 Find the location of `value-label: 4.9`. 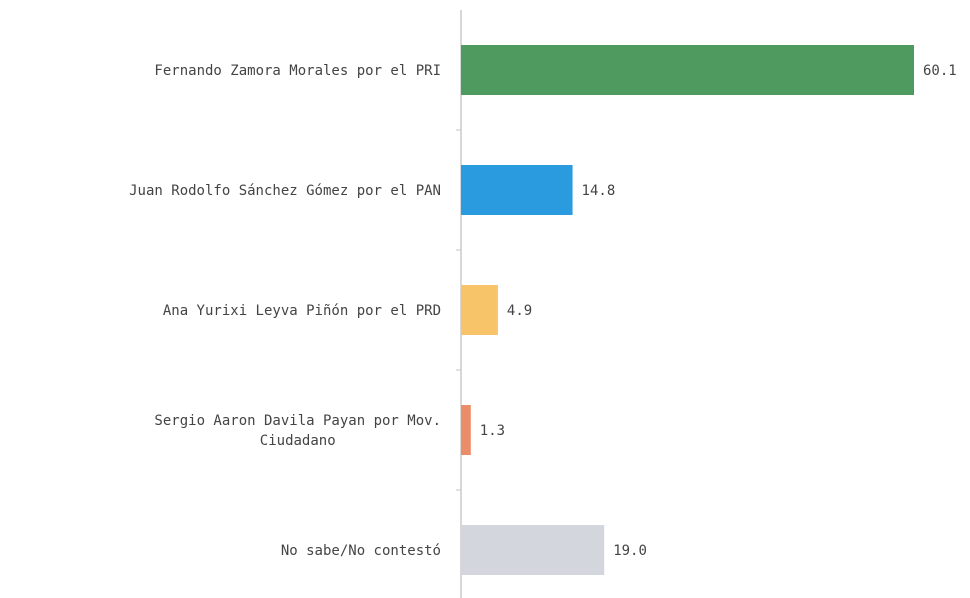

value-label: 4.9 is located at coordinates (519, 311).